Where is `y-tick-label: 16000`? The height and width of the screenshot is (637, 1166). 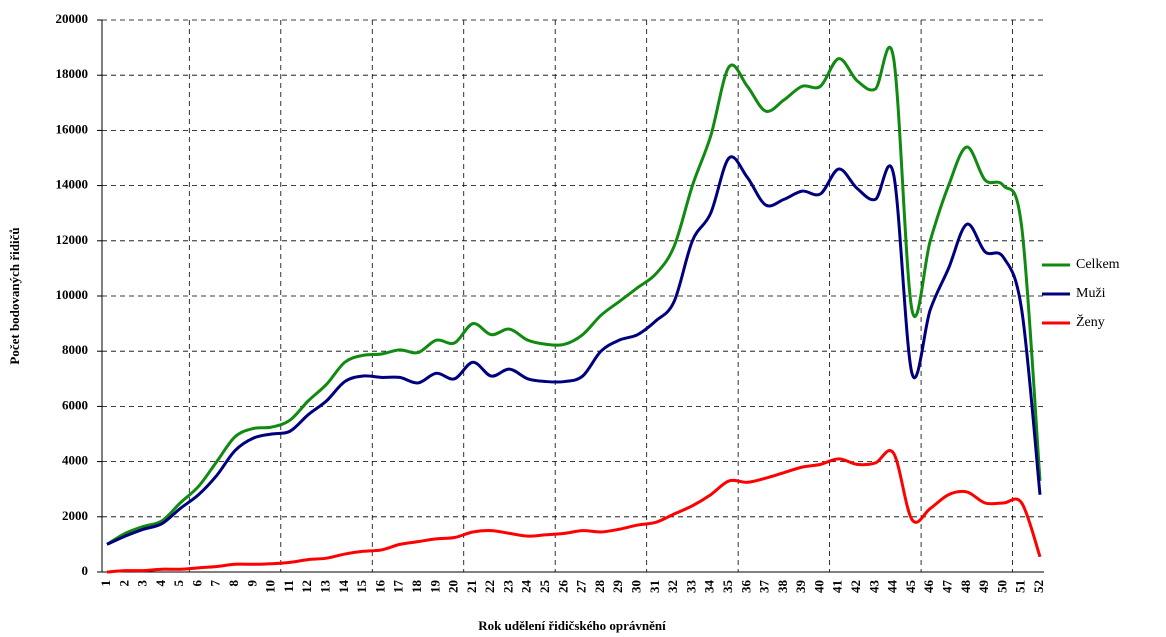
y-tick-label: 16000 is located at coordinates (72, 128).